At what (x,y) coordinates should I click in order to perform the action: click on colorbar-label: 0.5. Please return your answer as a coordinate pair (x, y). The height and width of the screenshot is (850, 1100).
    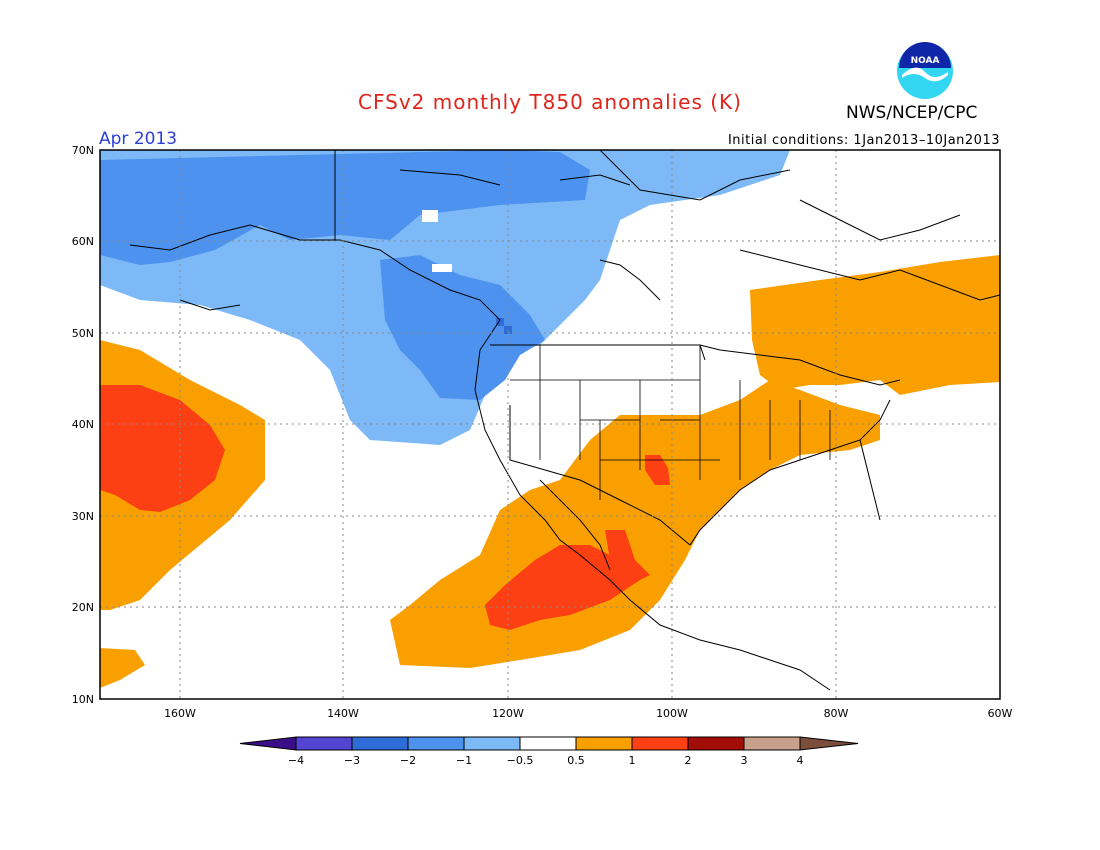
    Looking at the image, I should click on (576, 760).